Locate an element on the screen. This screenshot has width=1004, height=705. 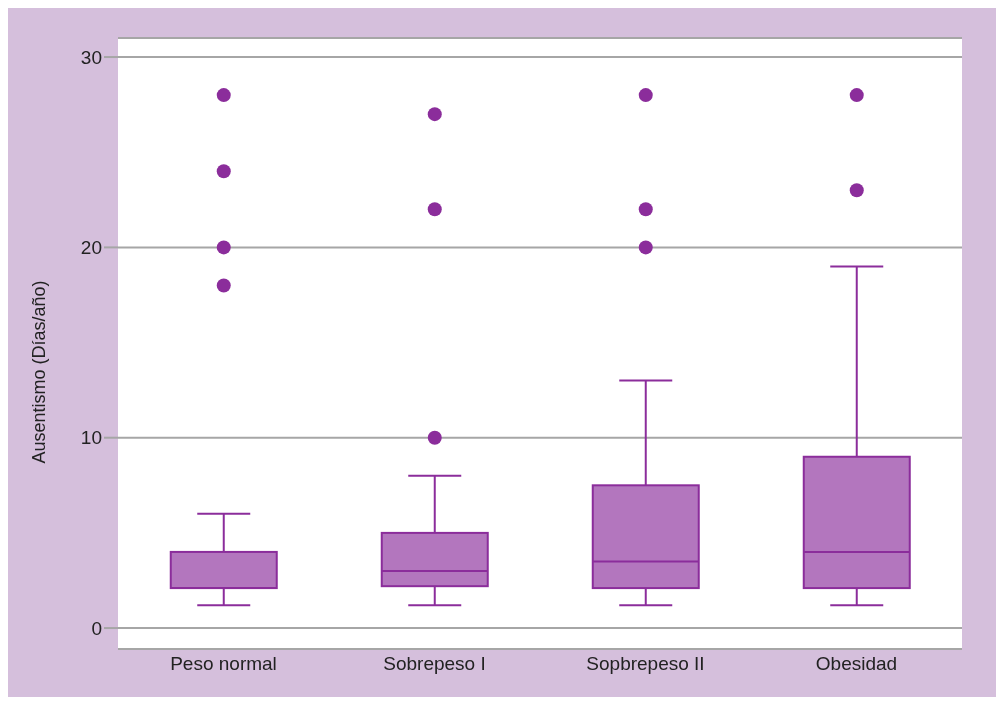
x-tick-label: Peso normal is located at coordinates (223, 664).